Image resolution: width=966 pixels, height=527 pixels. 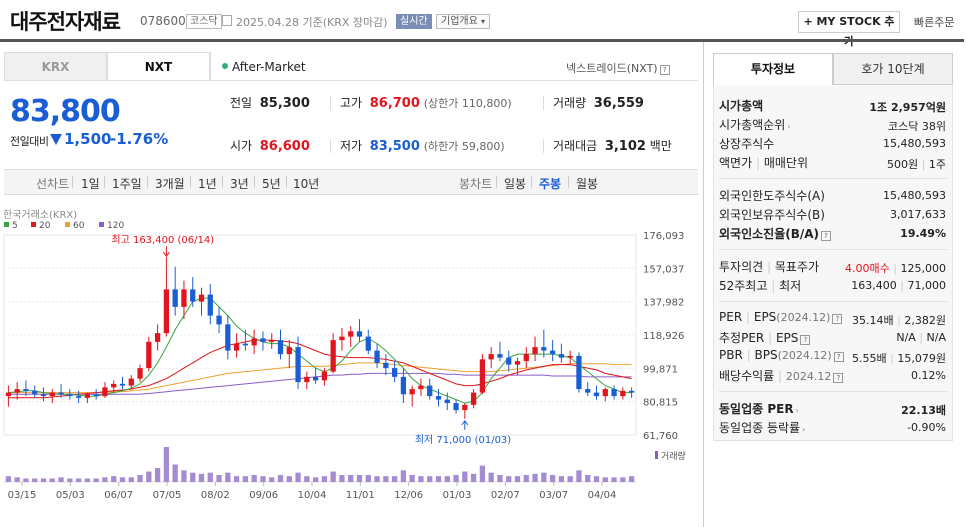 I want to click on chart-source: 한국거래소(KRX), so click(x=40, y=215).